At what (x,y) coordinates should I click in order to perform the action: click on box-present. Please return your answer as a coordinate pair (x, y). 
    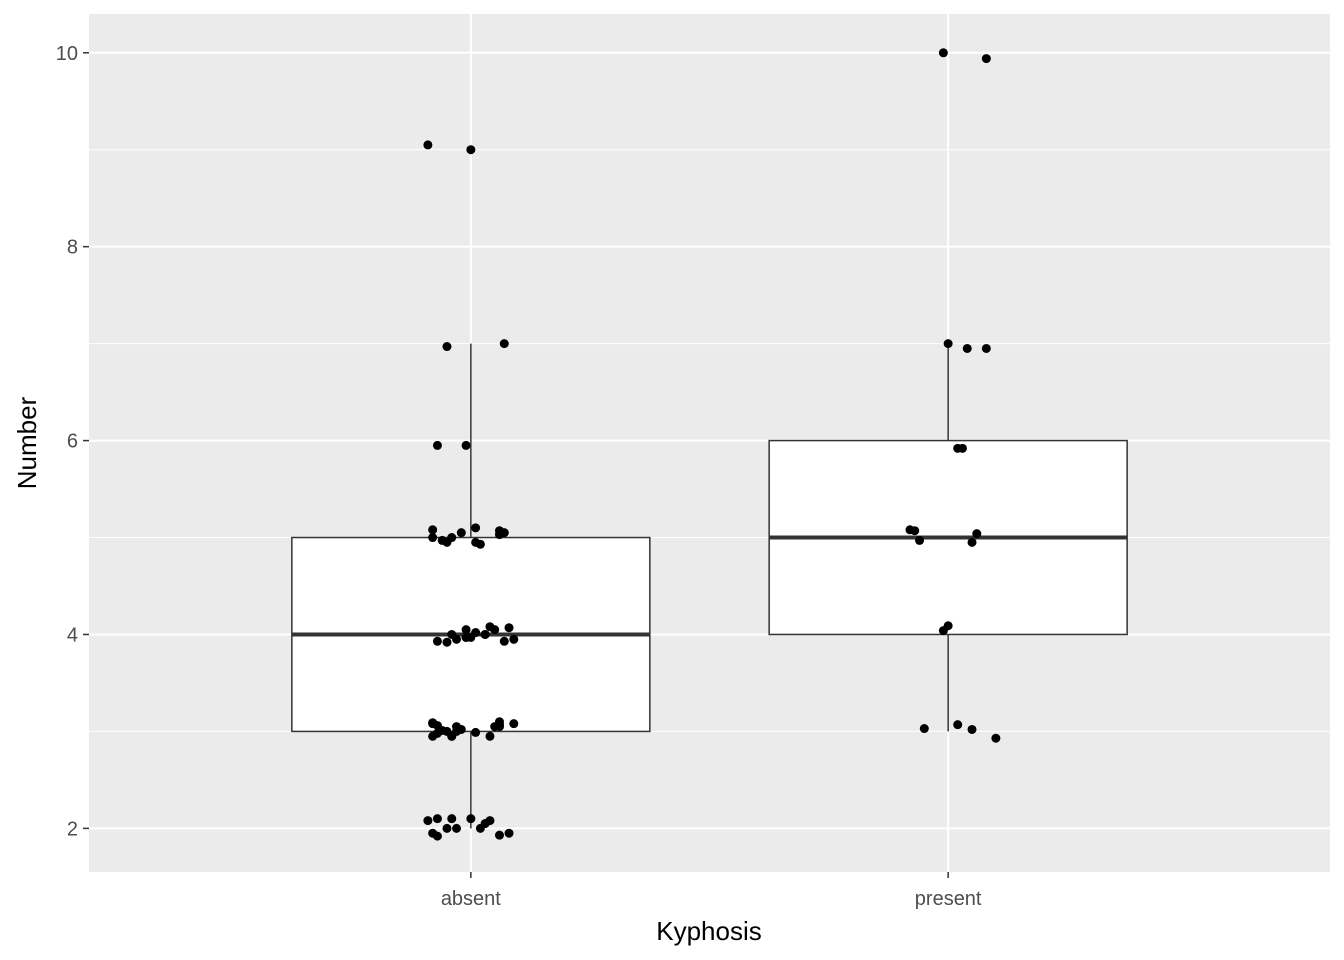
    Looking at the image, I should click on (948, 537).